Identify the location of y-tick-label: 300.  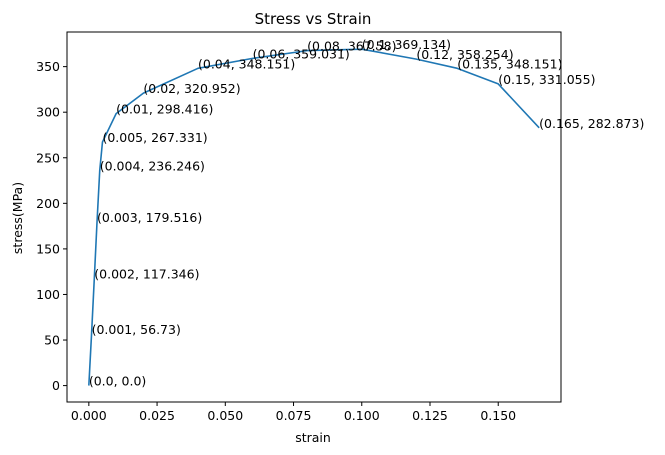
(48, 112).